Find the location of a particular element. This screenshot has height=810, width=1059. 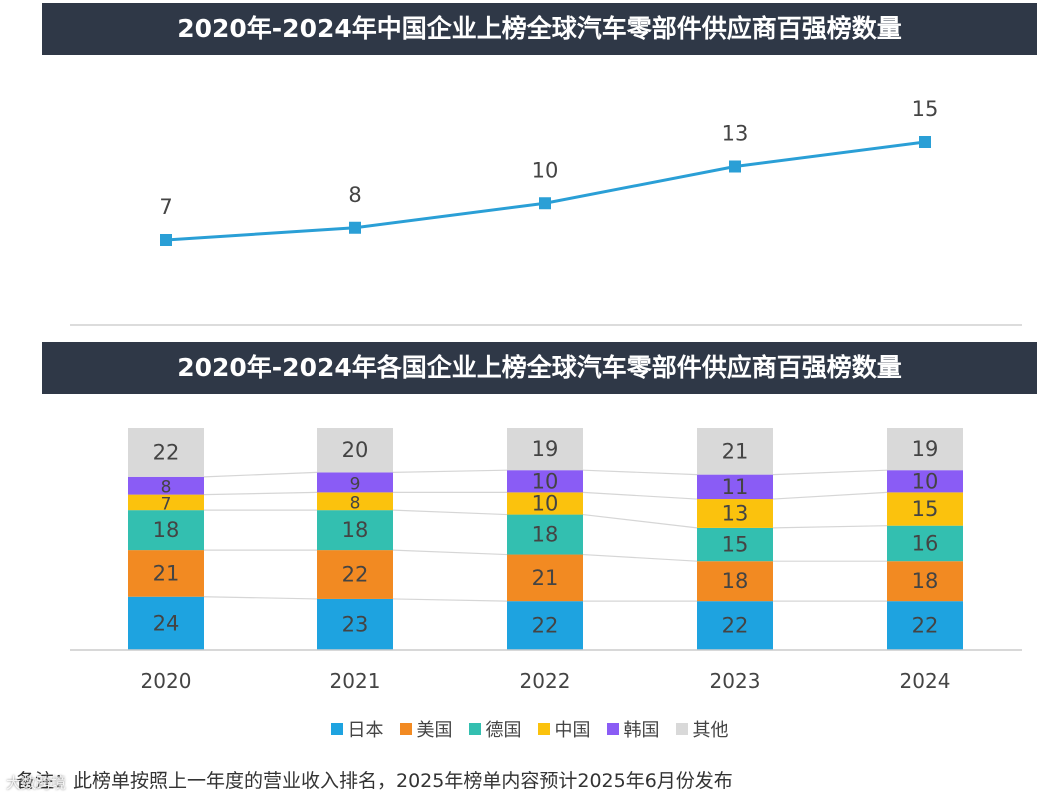

line-data-label-2020: 7 is located at coordinates (165, 207).